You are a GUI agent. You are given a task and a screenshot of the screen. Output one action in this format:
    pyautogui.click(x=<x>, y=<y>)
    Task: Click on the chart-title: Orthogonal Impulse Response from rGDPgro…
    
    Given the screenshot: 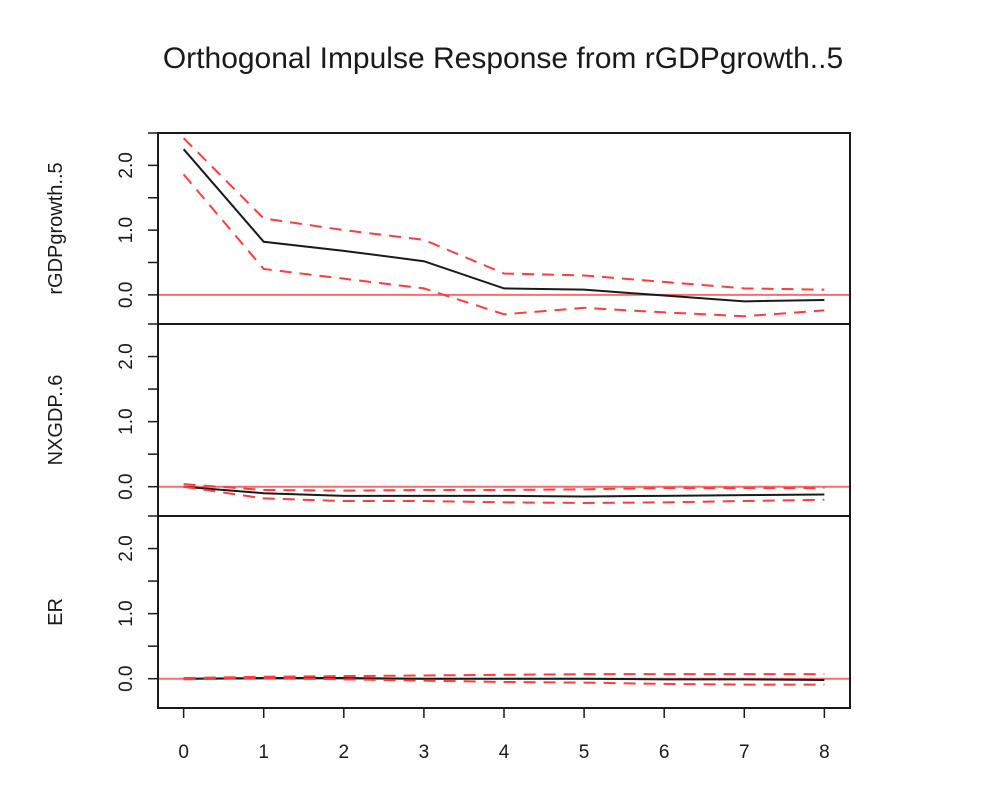 What is the action you would take?
    pyautogui.click(x=503, y=58)
    